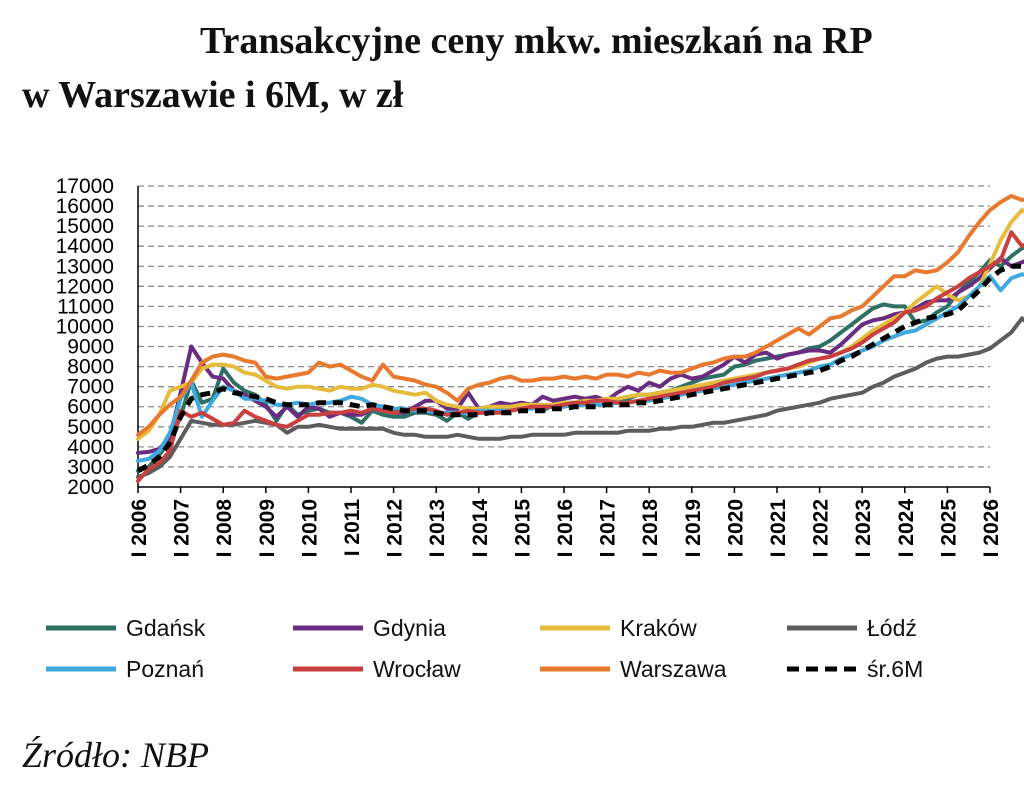 This screenshot has width=1024, height=793. I want to click on legend-item: Wrocław, so click(377, 669).